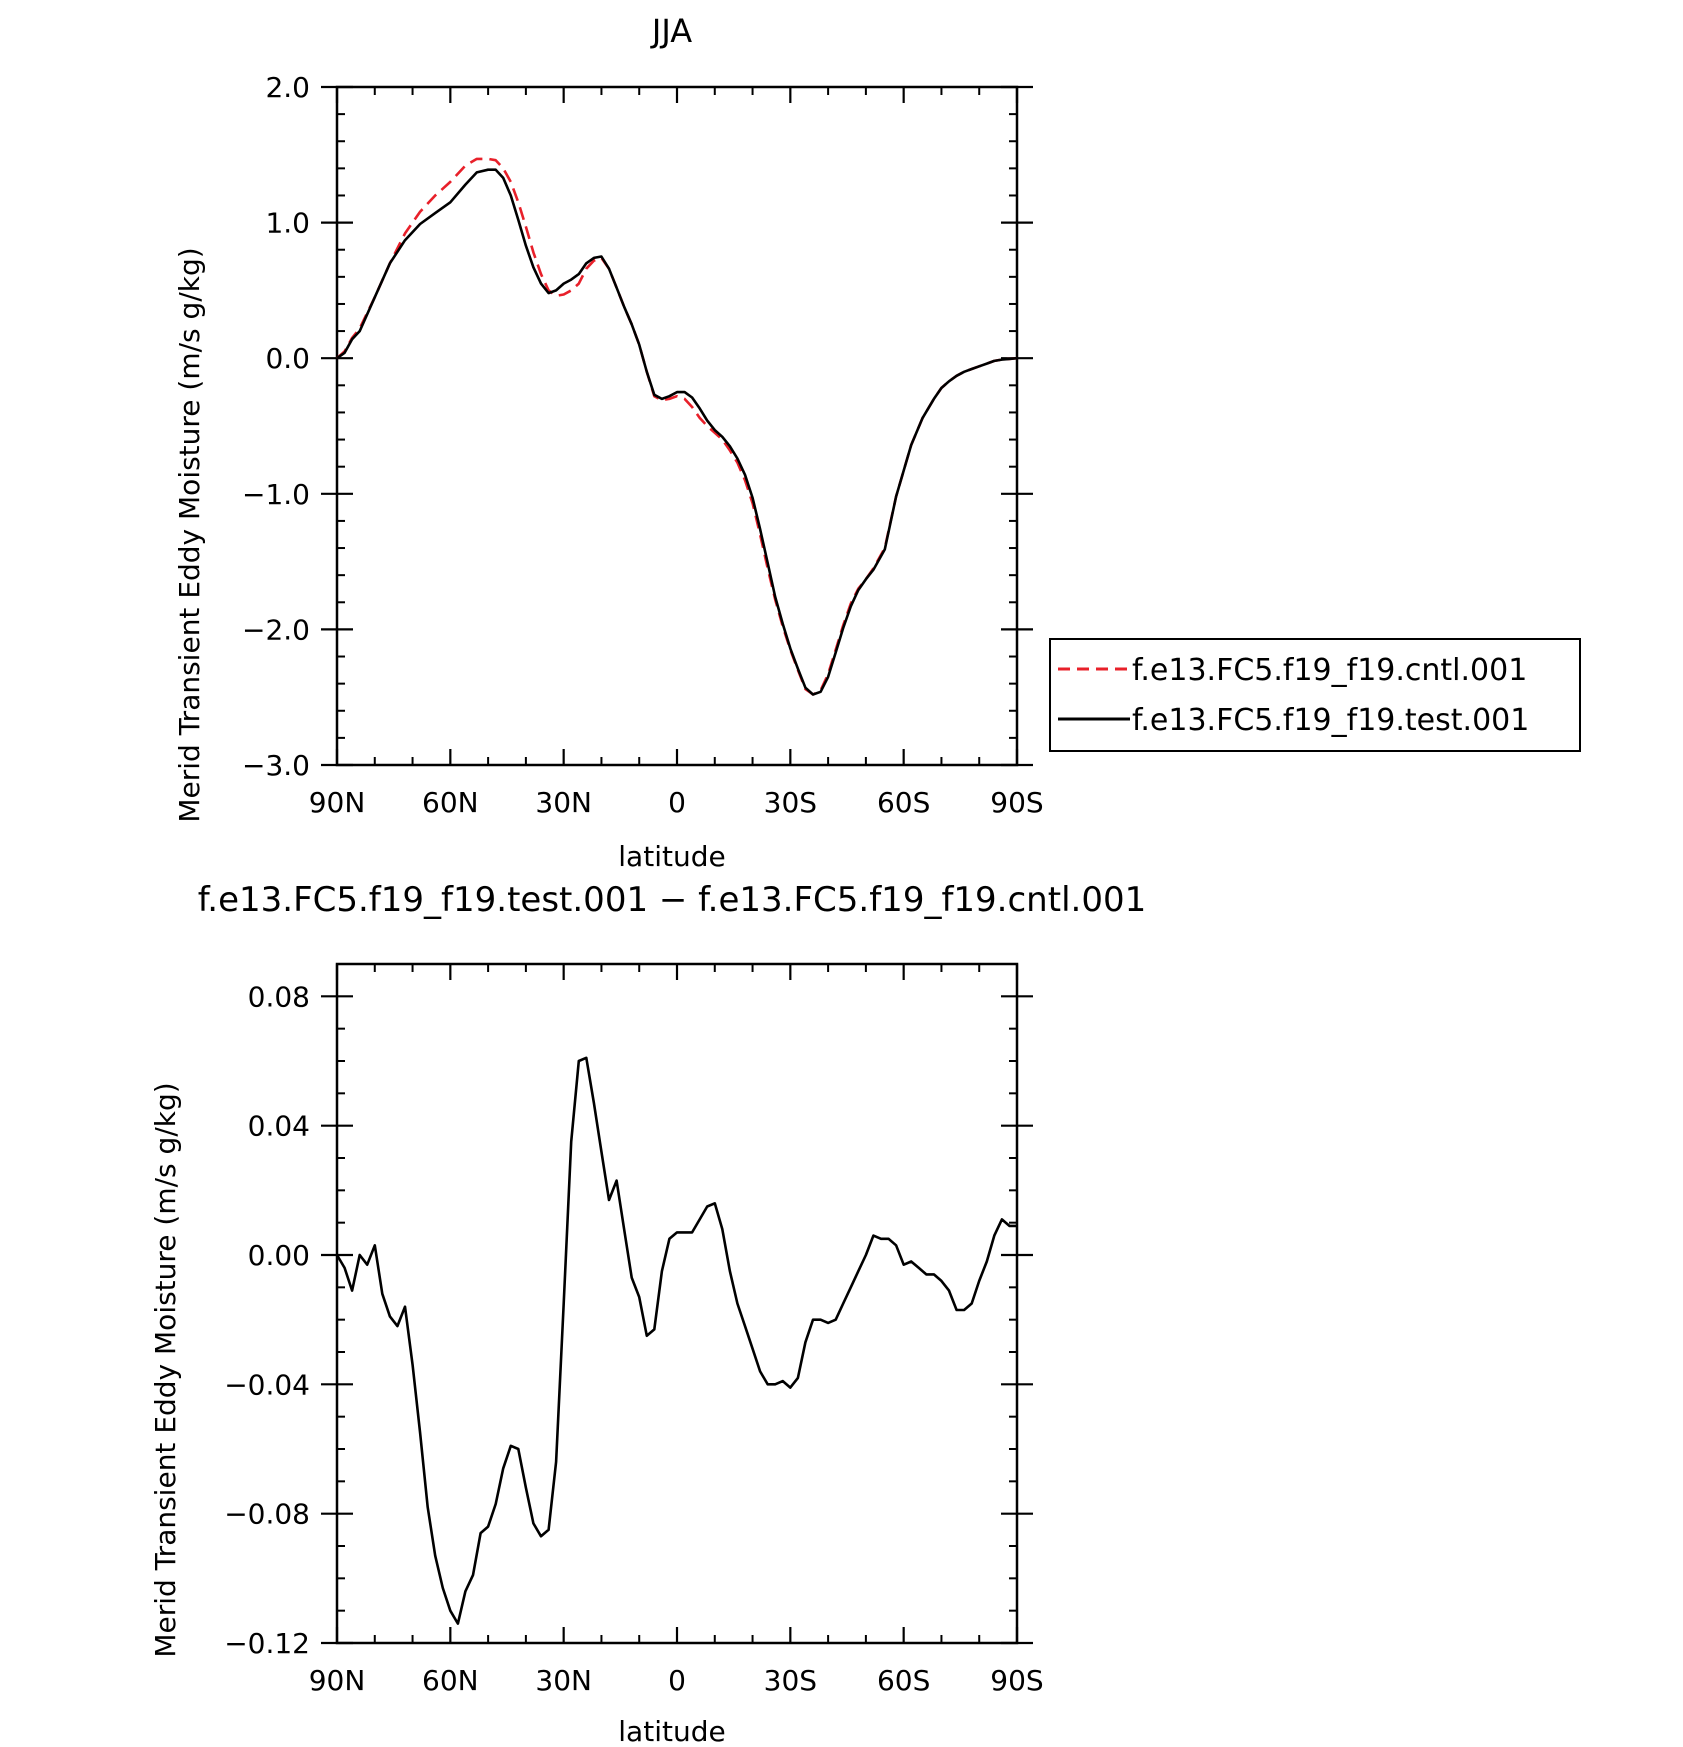 The height and width of the screenshot is (1747, 1683). Describe the element at coordinates (165, 1369) in the screenshot. I see `bottom-y-axis-label: Merid Transient Eddy Moisture (m/s g/kg)` at that location.